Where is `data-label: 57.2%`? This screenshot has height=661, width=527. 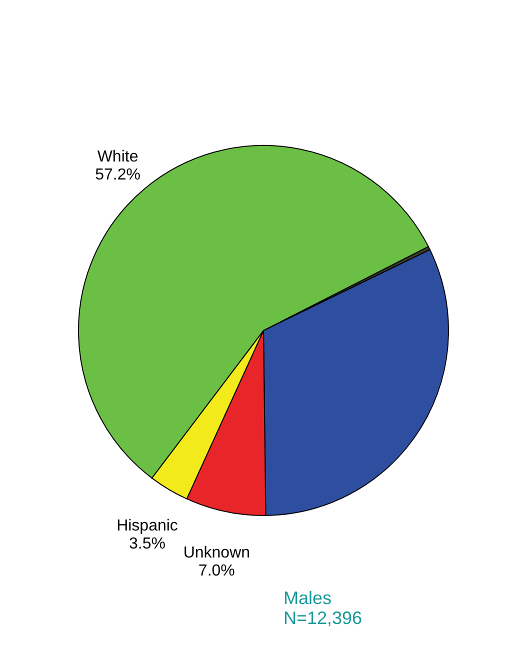 data-label: 57.2% is located at coordinates (117, 175).